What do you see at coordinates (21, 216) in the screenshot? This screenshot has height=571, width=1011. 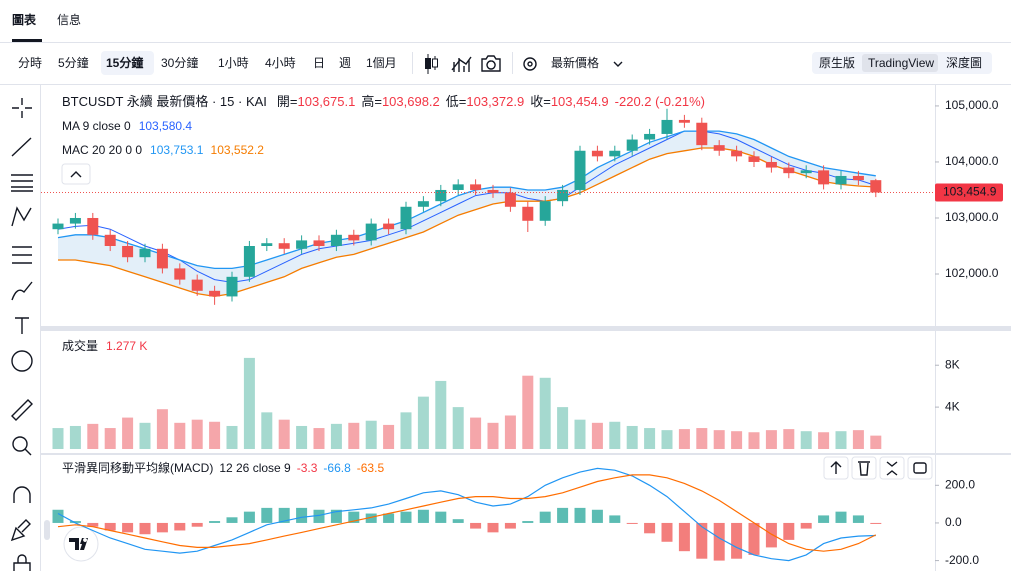 I see `pattern-tool` at bounding box center [21, 216].